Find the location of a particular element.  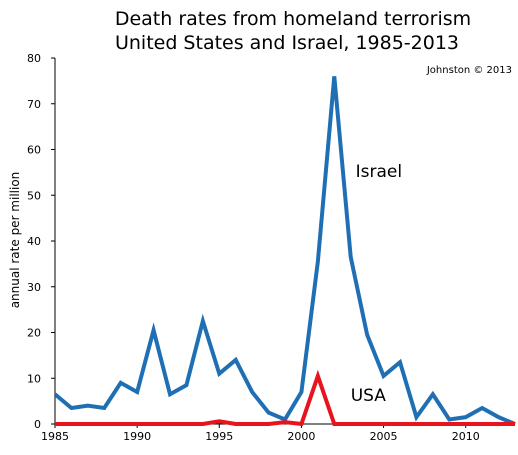

x-tick-label: 1990 is located at coordinates (137, 436).